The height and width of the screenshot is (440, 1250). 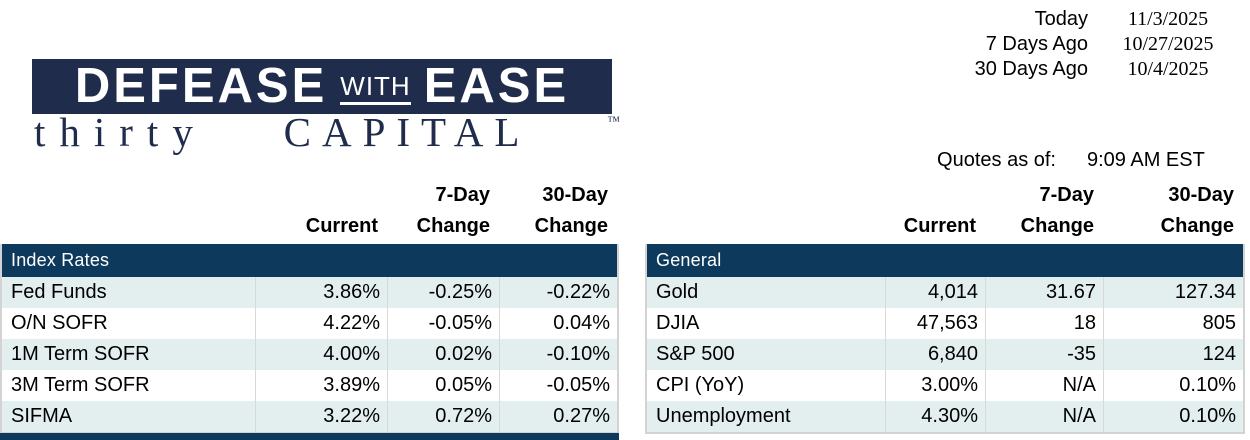 I want to click on general-header-line2: Current Change Change, so click(x=945, y=222).